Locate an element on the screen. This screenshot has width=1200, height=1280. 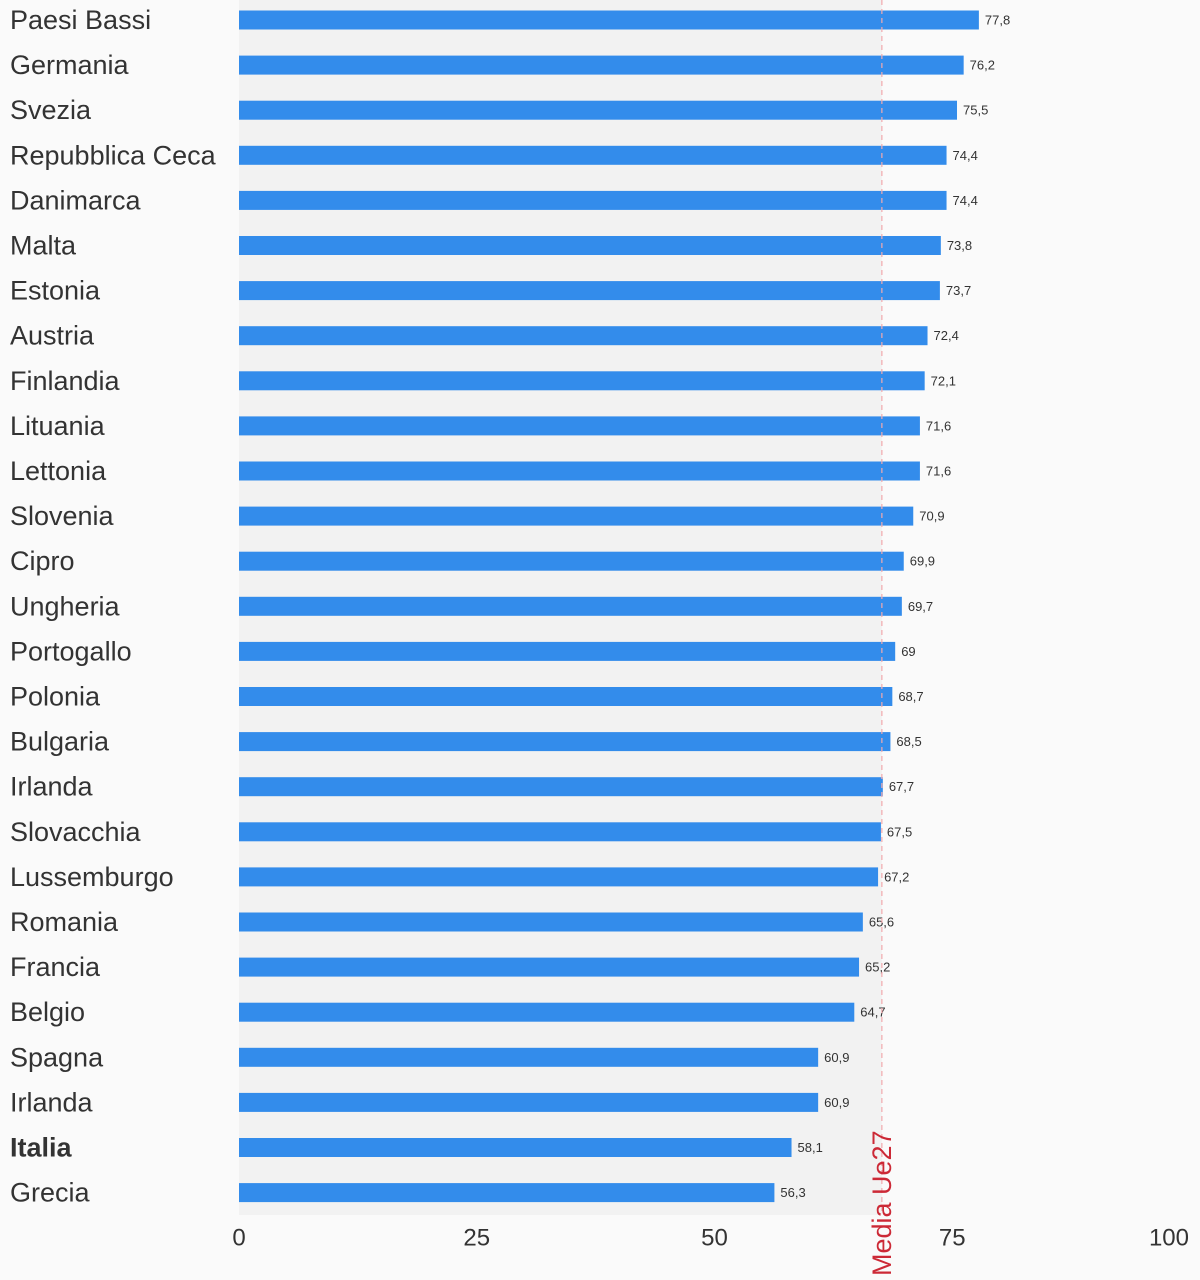
reference-group: Media Ue27 is located at coordinates (882, 638).